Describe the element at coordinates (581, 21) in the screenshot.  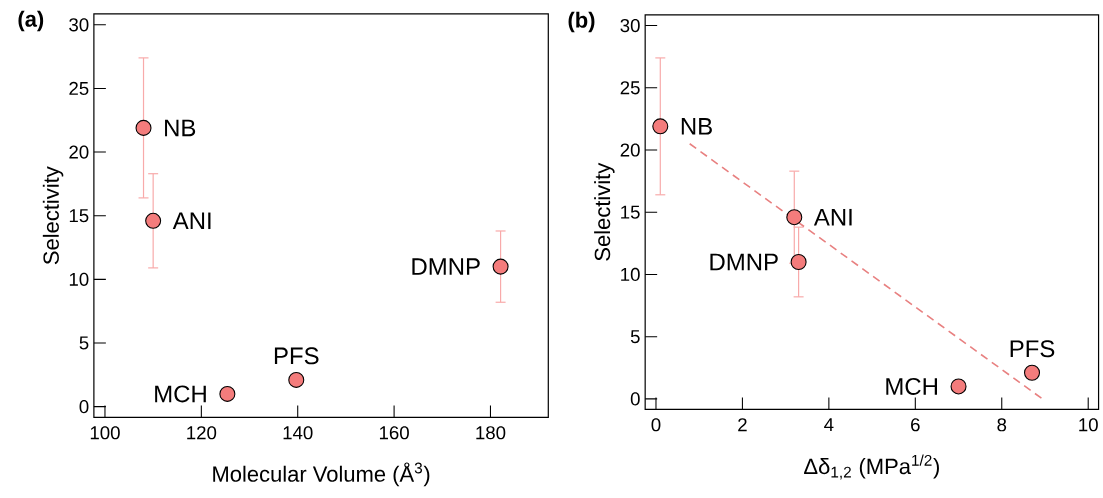
I see `chart-title: (b)` at that location.